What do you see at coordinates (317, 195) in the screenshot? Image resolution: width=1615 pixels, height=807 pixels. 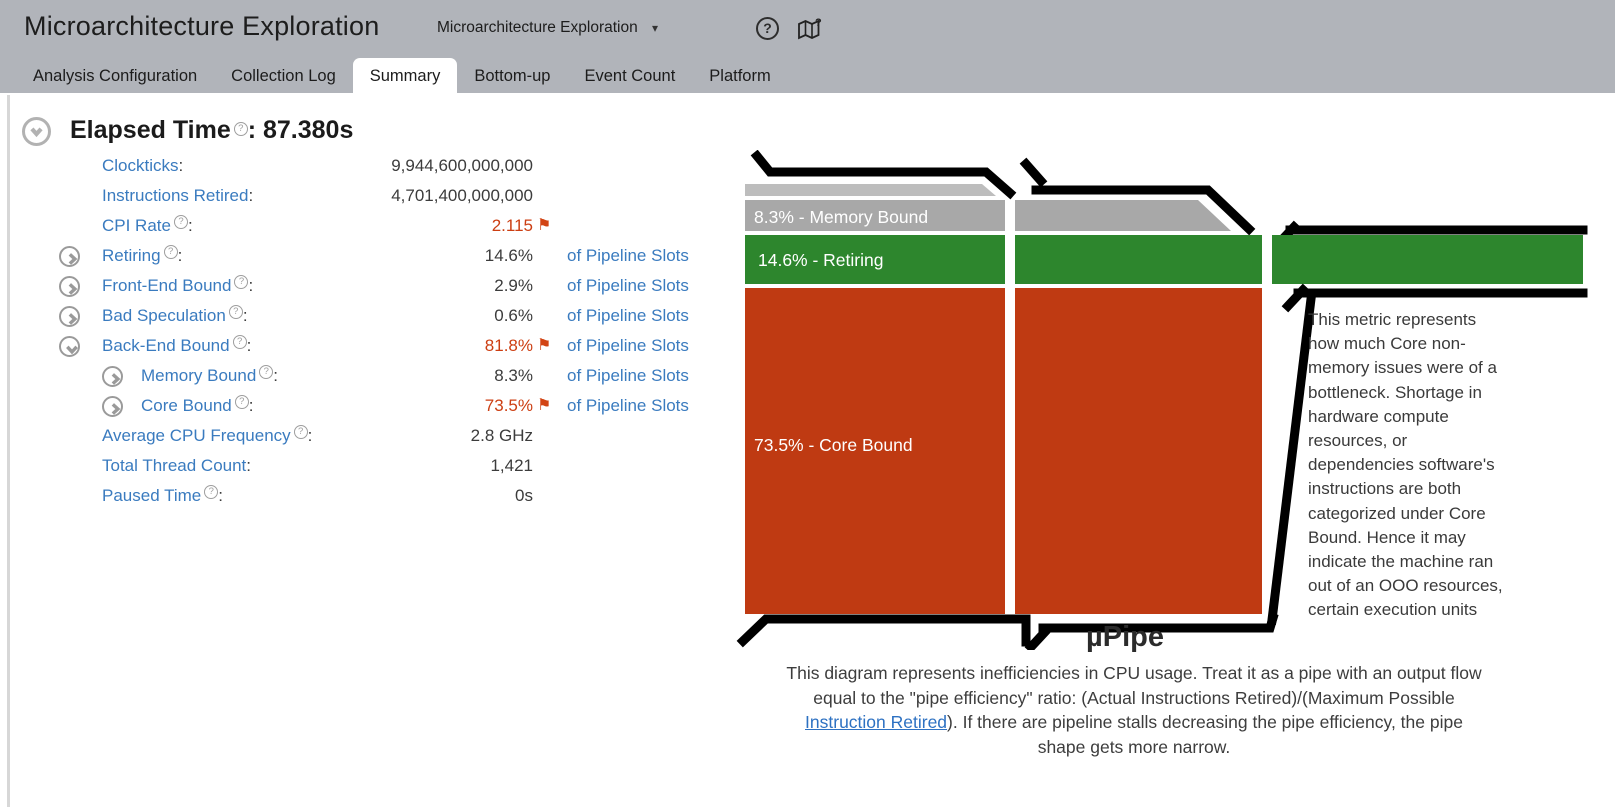 I see `metric-row-instructions-retired: Instructions Retired: 4,701,400,000,000` at bounding box center [317, 195].